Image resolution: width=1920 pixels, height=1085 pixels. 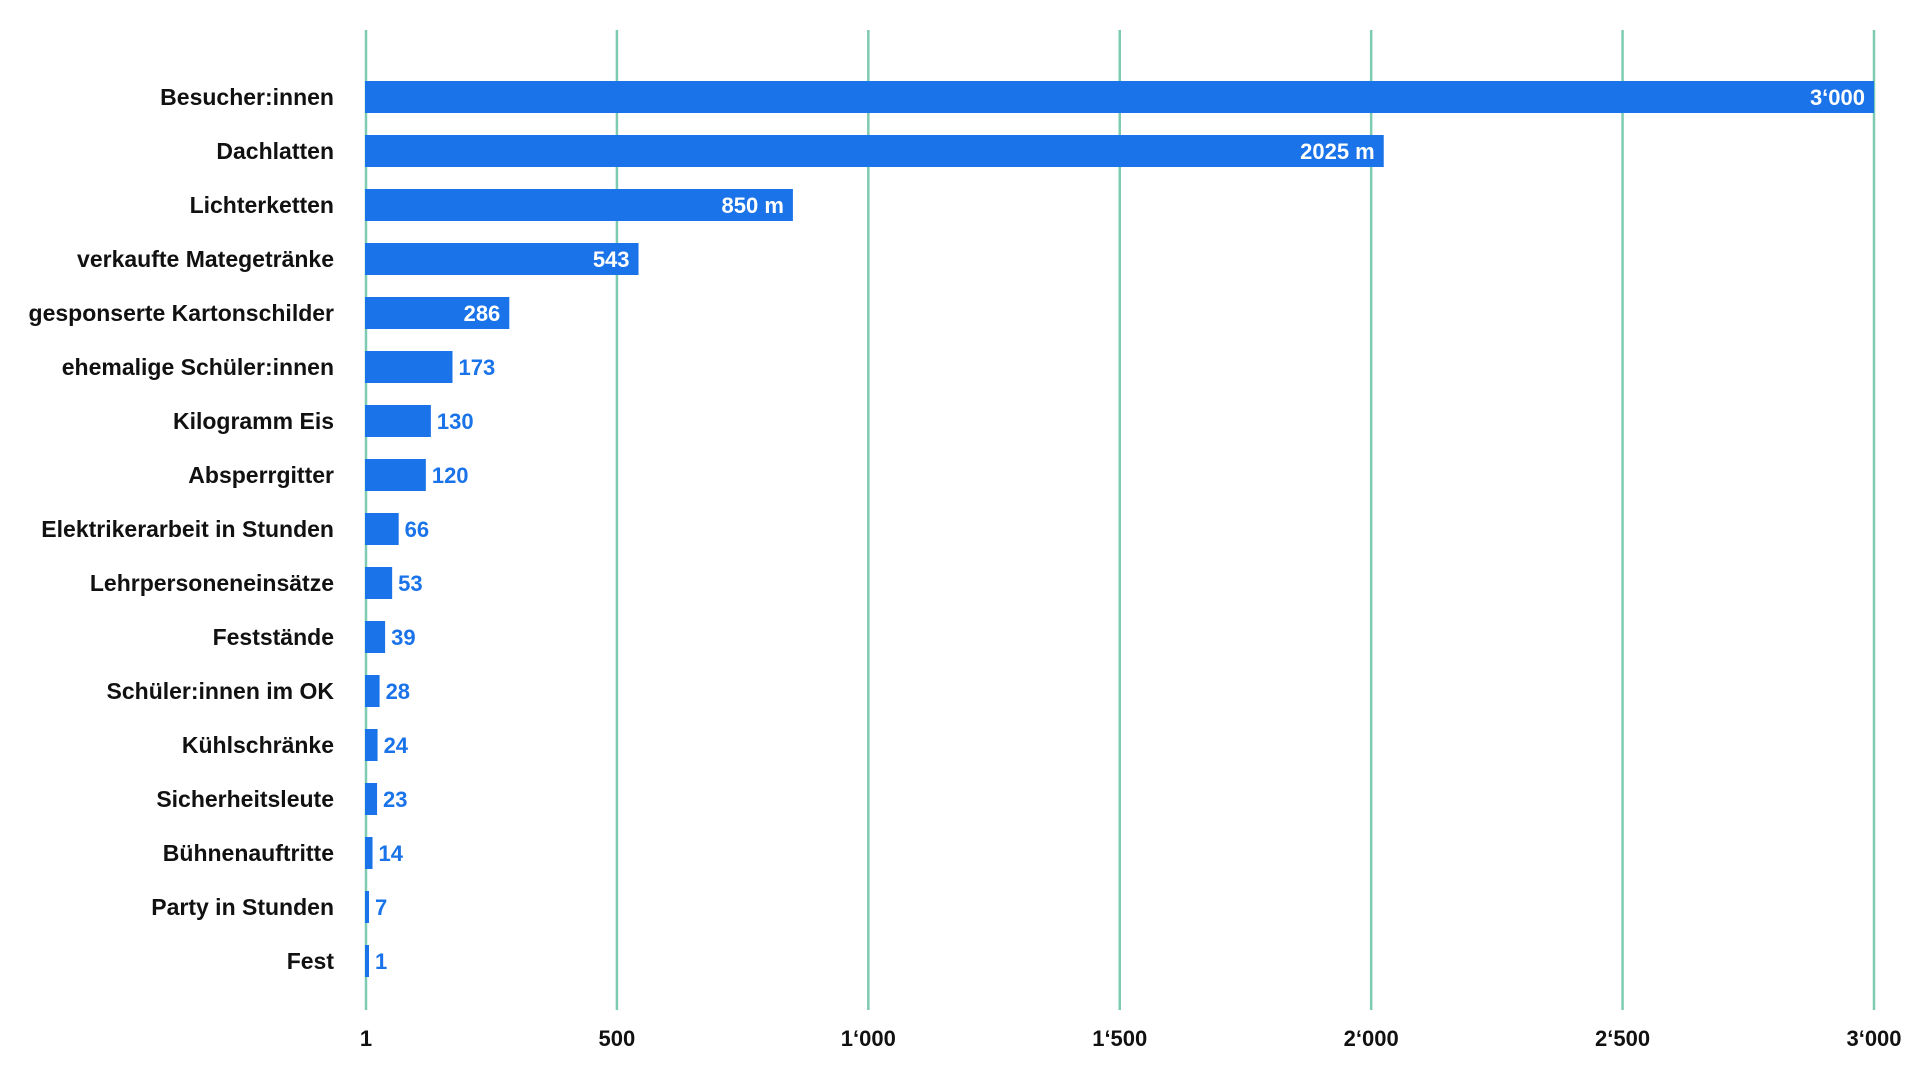 I want to click on x-tick-label: 500, so click(x=617, y=1038).